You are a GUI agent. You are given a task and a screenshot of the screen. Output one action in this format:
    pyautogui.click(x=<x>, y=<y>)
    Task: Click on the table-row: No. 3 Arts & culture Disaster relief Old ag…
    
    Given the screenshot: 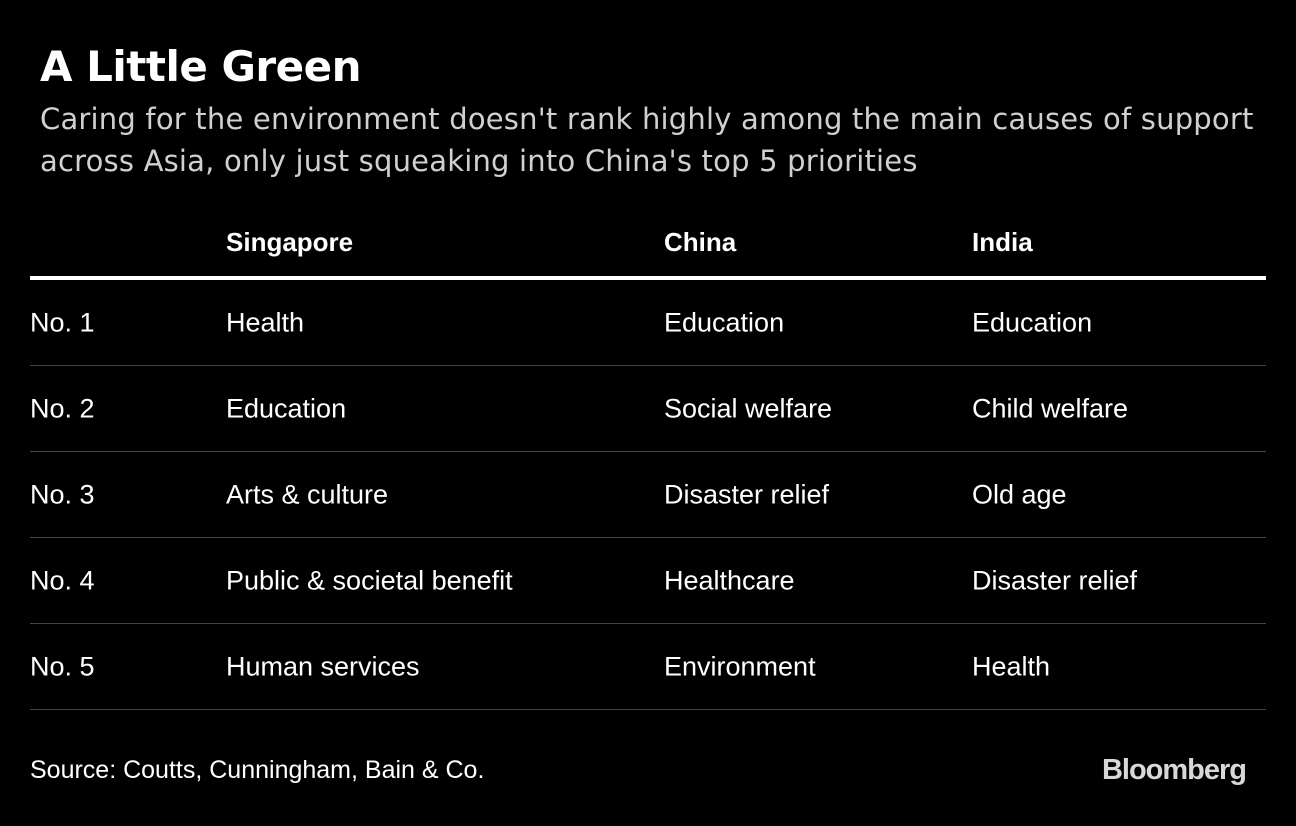 What is the action you would take?
    pyautogui.click(x=648, y=495)
    